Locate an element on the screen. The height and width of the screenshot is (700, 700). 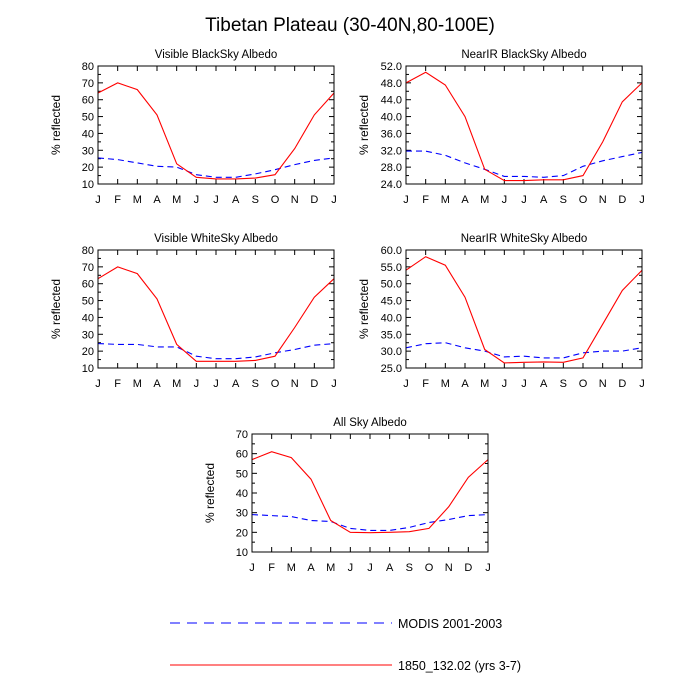
y-tick-label: 24.0 is located at coordinates (391, 185).